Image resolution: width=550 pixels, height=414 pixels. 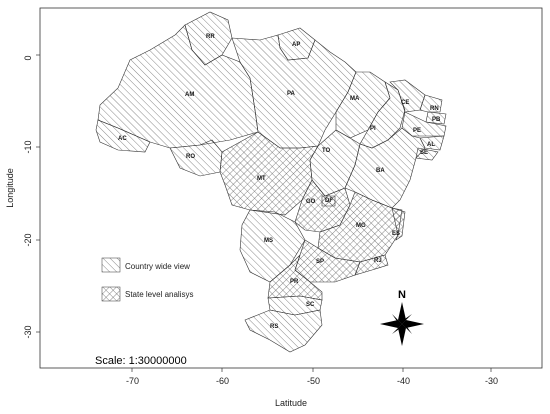 I want to click on map-legend: Country wide view State level analisys, so click(x=147, y=279).